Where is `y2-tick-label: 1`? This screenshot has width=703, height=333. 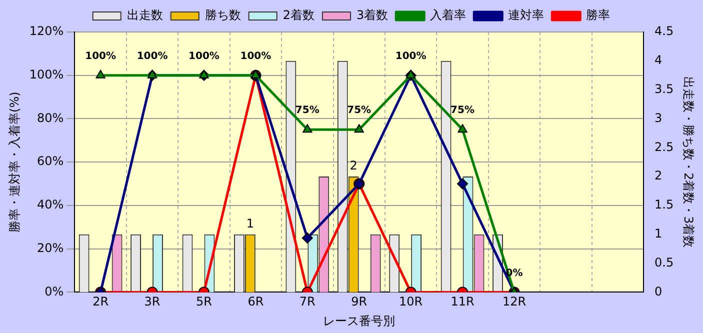
y2-tick-label: 1 is located at coordinates (658, 233).